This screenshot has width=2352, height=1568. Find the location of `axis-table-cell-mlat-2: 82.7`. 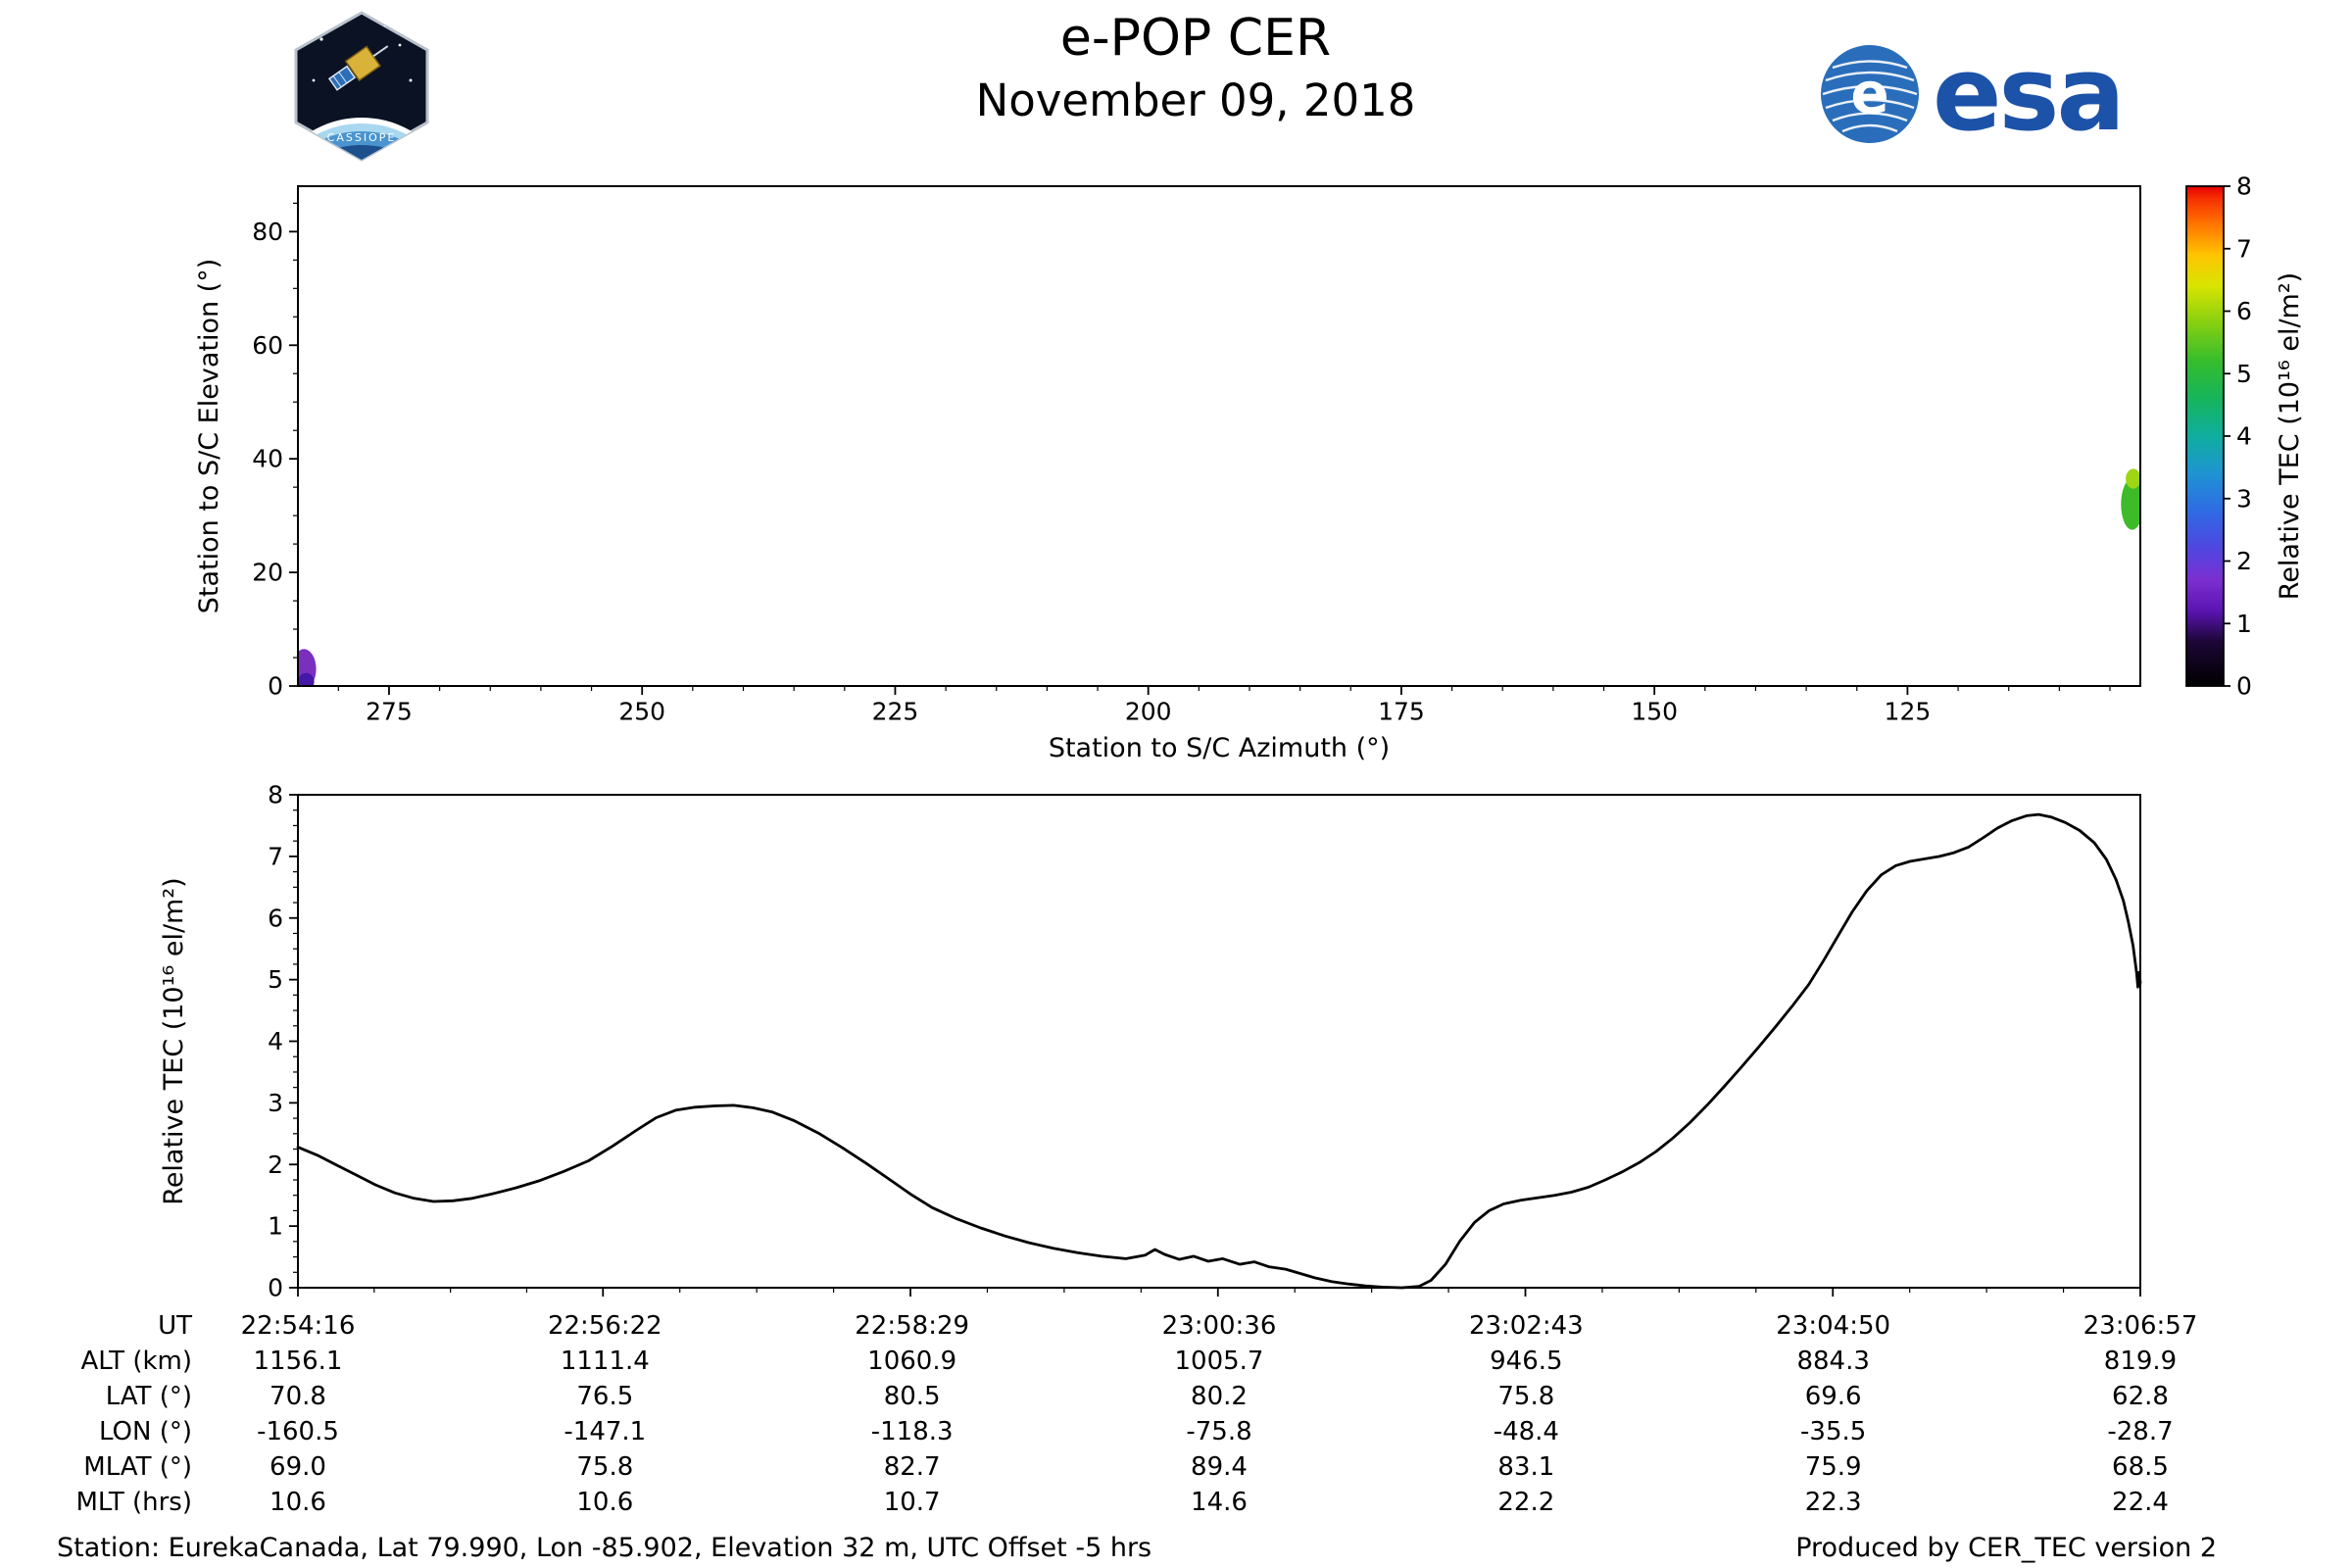

axis-table-cell-mlat-2: 82.7 is located at coordinates (912, 1467).